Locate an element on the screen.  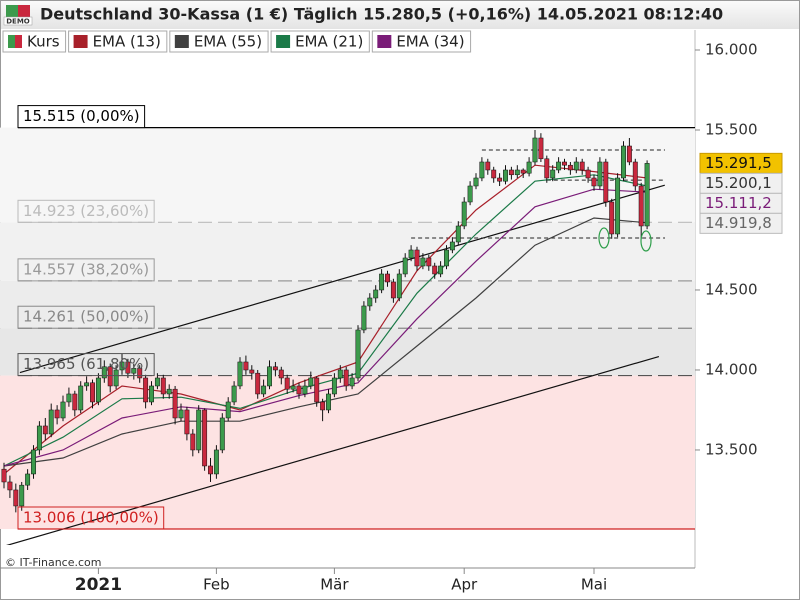
fib-label: 14.261 (50,00%) is located at coordinates (86, 317).